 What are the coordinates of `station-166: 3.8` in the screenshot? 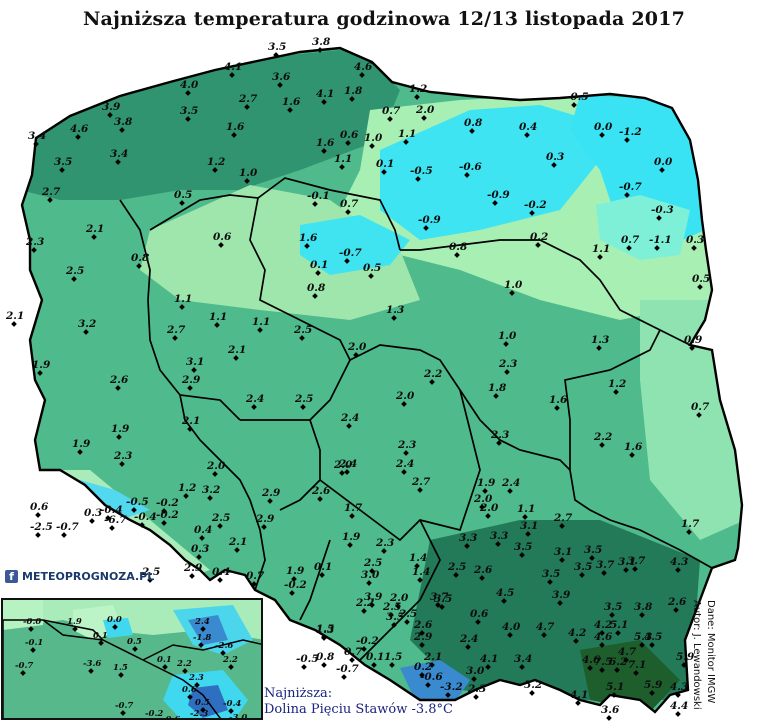 It's located at (643, 609).